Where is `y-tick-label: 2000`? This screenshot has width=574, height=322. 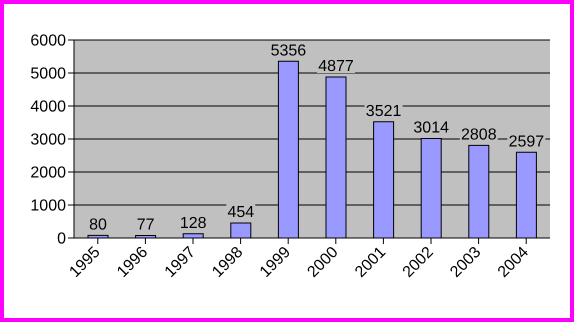 y-tick-label: 2000 is located at coordinates (48, 173).